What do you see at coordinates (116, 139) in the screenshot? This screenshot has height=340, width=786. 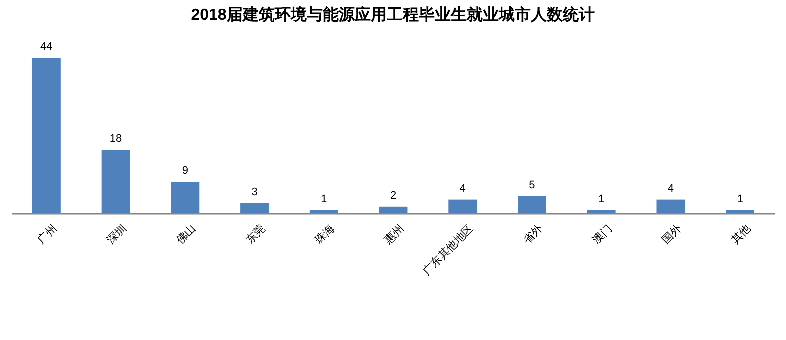 I see `data-label: 18` at bounding box center [116, 139].